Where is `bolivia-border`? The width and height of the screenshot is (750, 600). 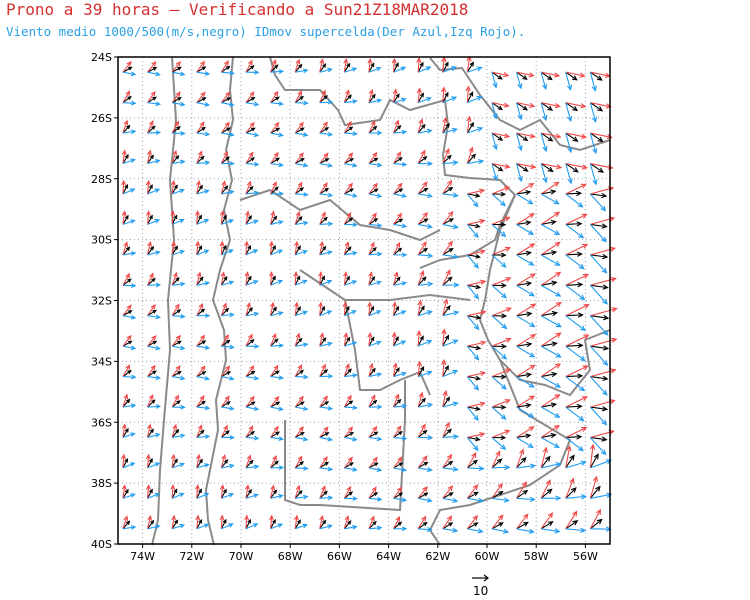 bolivia-border is located at coordinates (359, 106).